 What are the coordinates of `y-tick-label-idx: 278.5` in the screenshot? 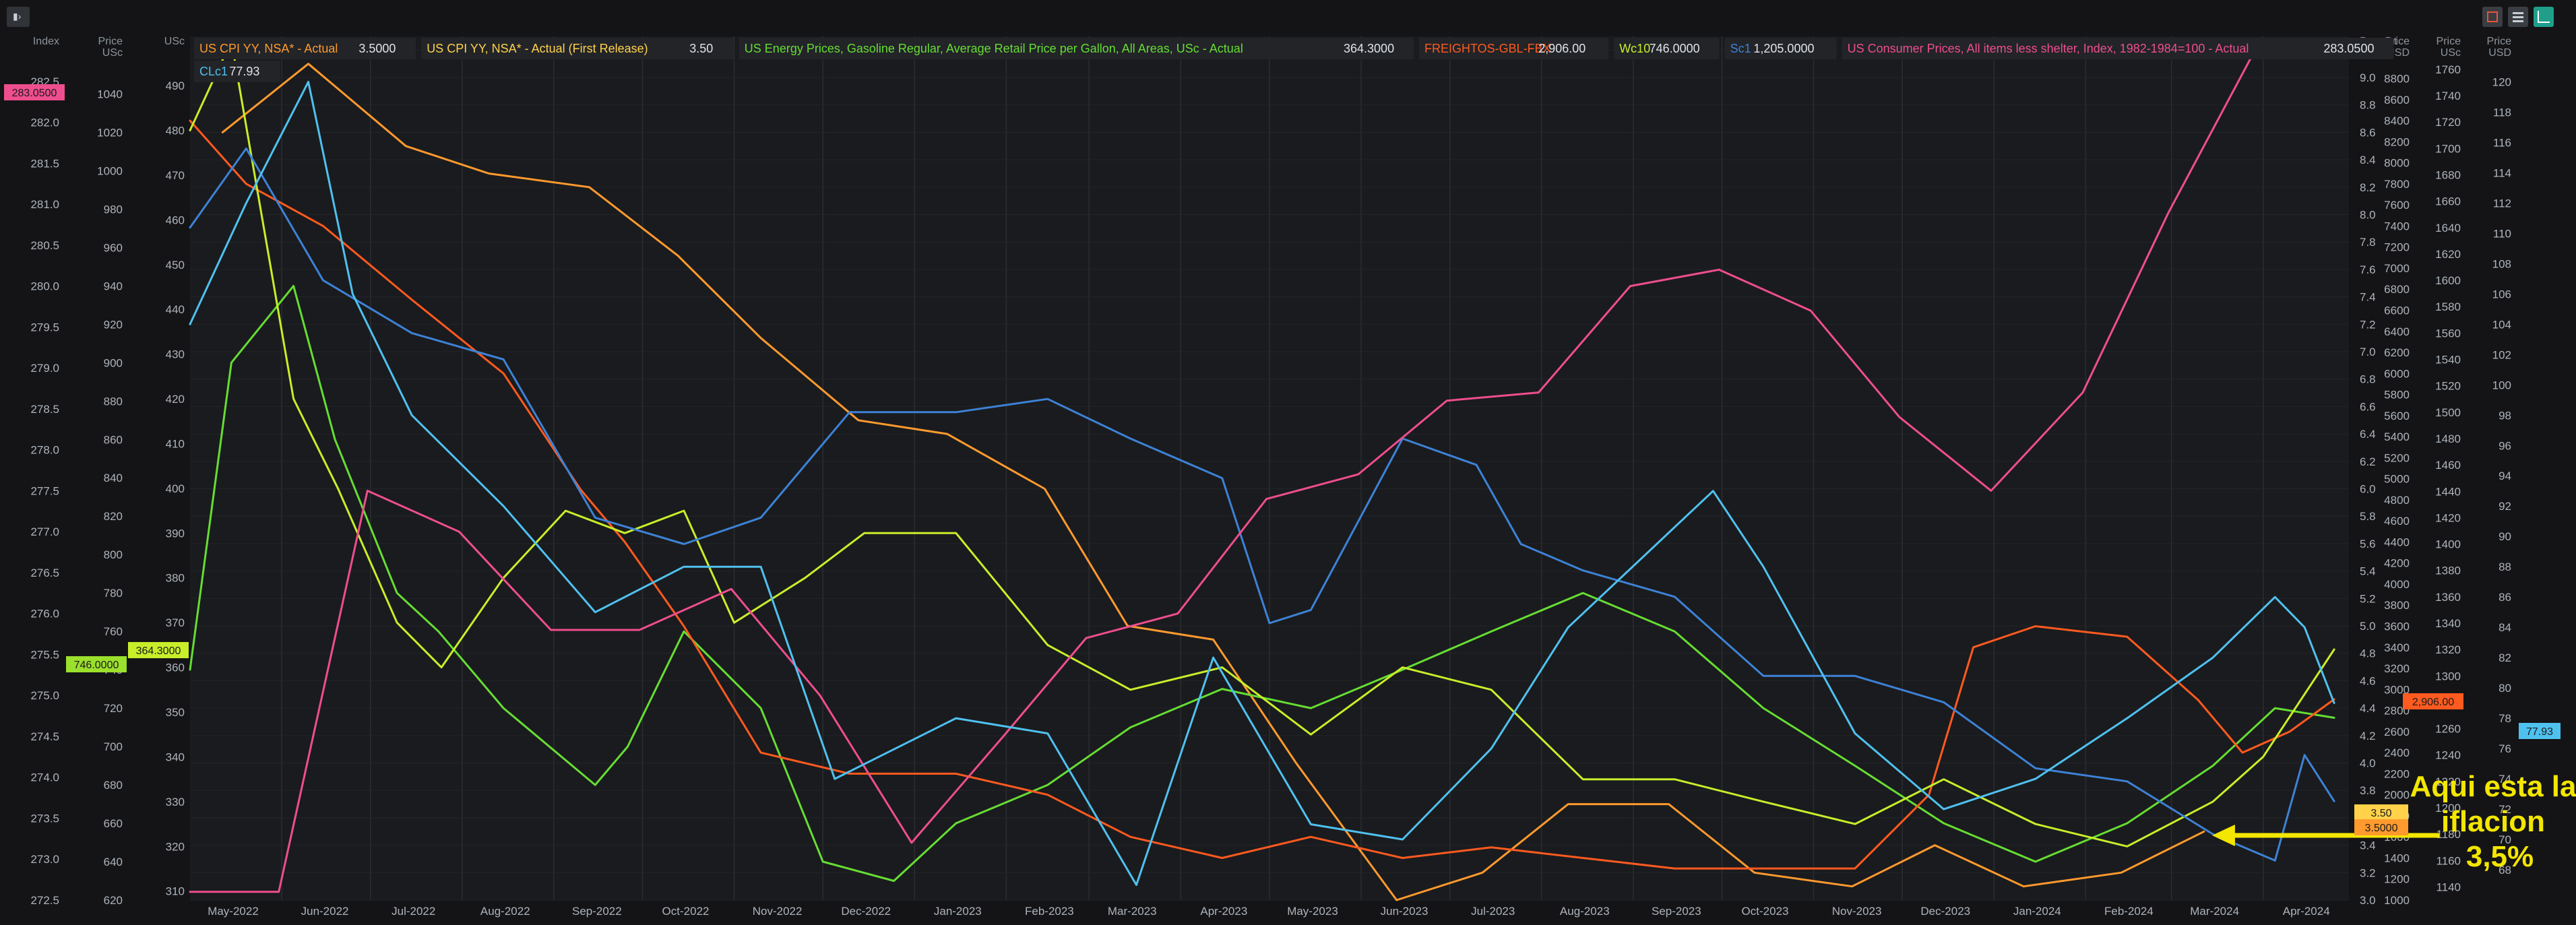 It's located at (44, 409).